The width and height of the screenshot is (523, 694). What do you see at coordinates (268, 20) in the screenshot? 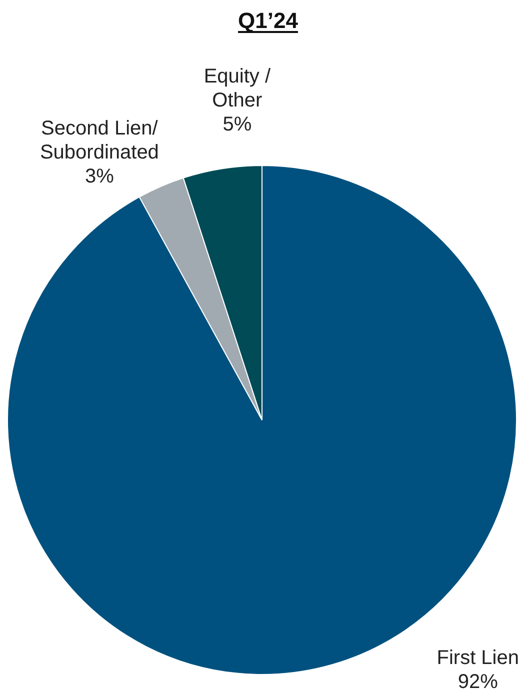
I see `chart-title: Q1’24` at bounding box center [268, 20].